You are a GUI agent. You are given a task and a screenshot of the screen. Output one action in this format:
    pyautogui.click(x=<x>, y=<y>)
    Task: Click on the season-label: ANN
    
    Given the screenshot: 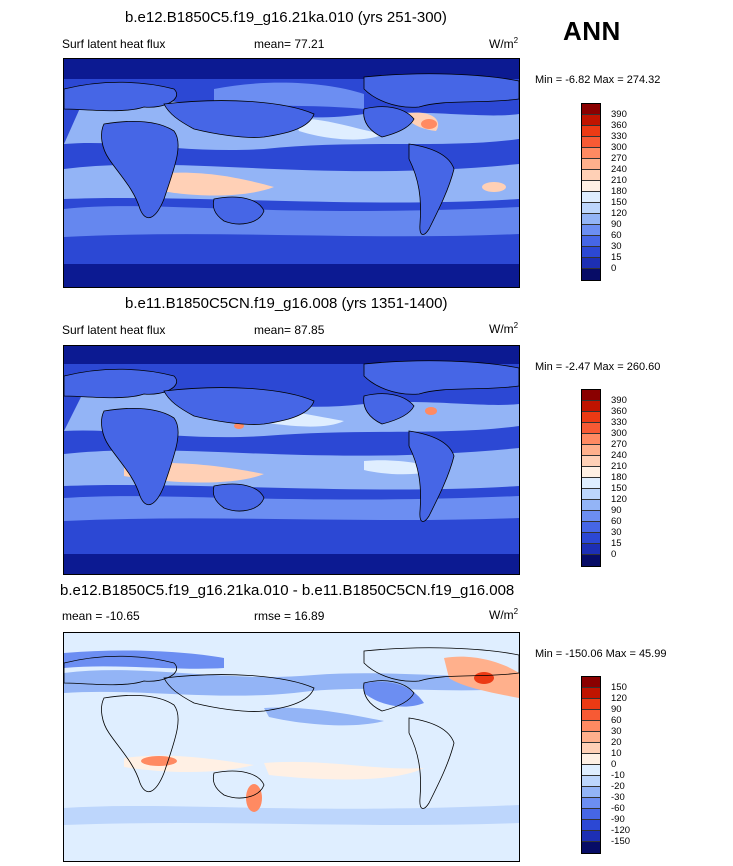 What is the action you would take?
    pyautogui.click(x=592, y=31)
    